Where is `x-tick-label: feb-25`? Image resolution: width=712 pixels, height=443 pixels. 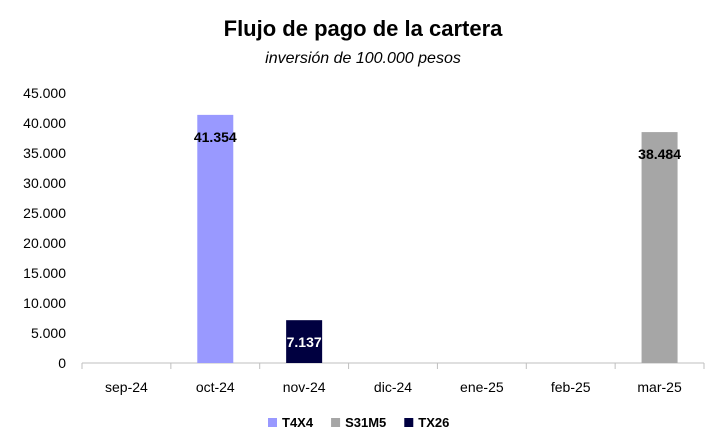
x-tick-label: feb-25 is located at coordinates (571, 387).